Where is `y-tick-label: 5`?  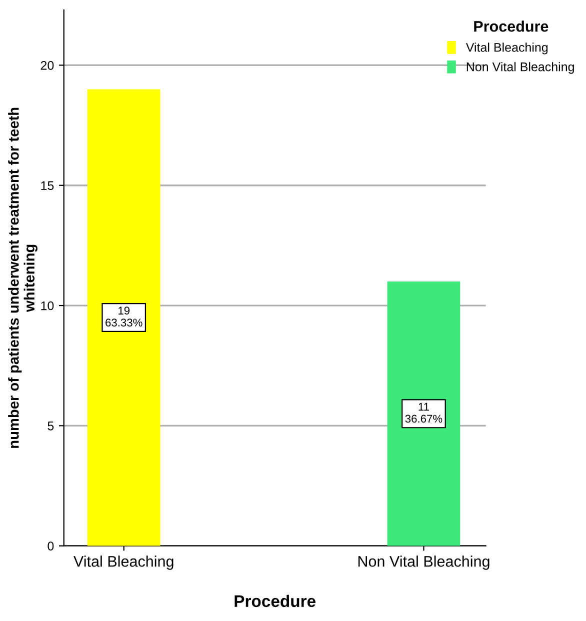 y-tick-label: 5 is located at coordinates (51, 426).